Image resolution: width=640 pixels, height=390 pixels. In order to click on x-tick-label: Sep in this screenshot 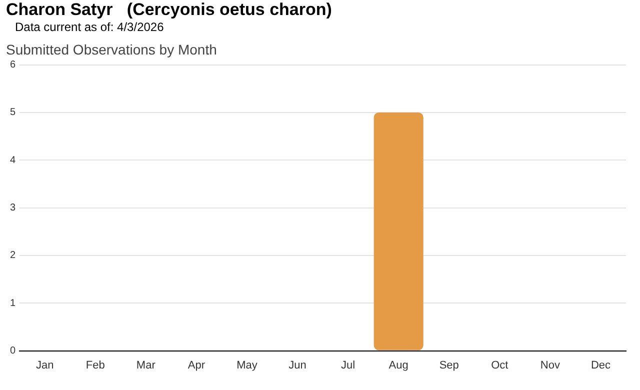, I will do `click(449, 365)`.